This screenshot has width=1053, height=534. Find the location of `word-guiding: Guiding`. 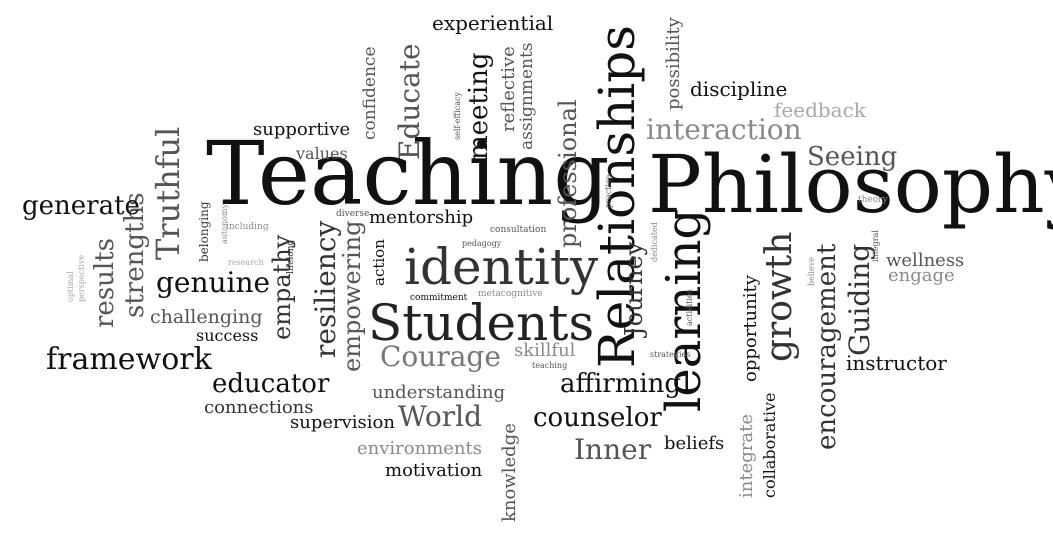

word-guiding: Guiding is located at coordinates (859, 299).